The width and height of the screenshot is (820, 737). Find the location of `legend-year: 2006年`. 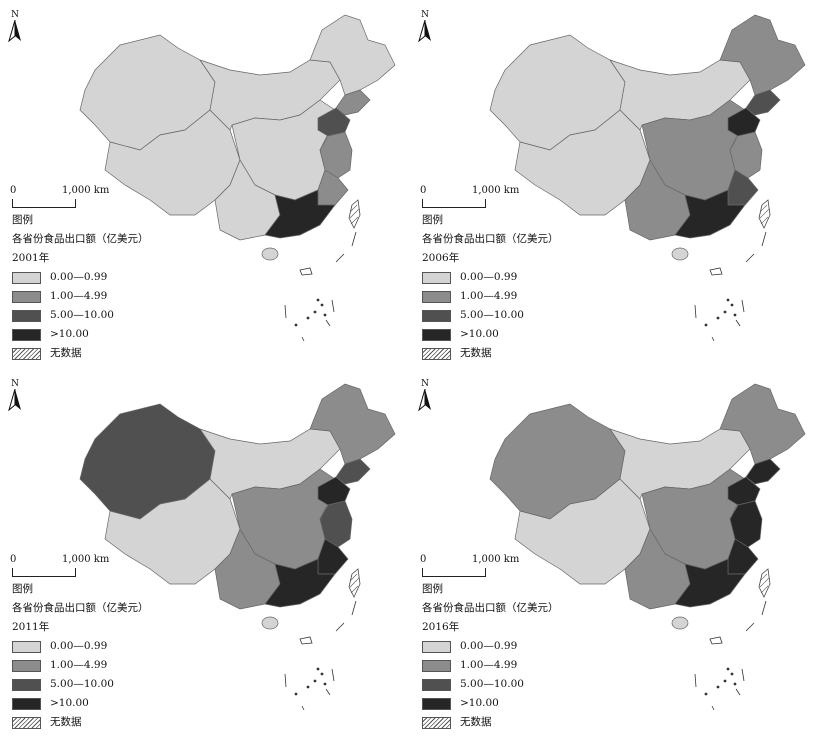

legend-year: 2006年 is located at coordinates (441, 258).